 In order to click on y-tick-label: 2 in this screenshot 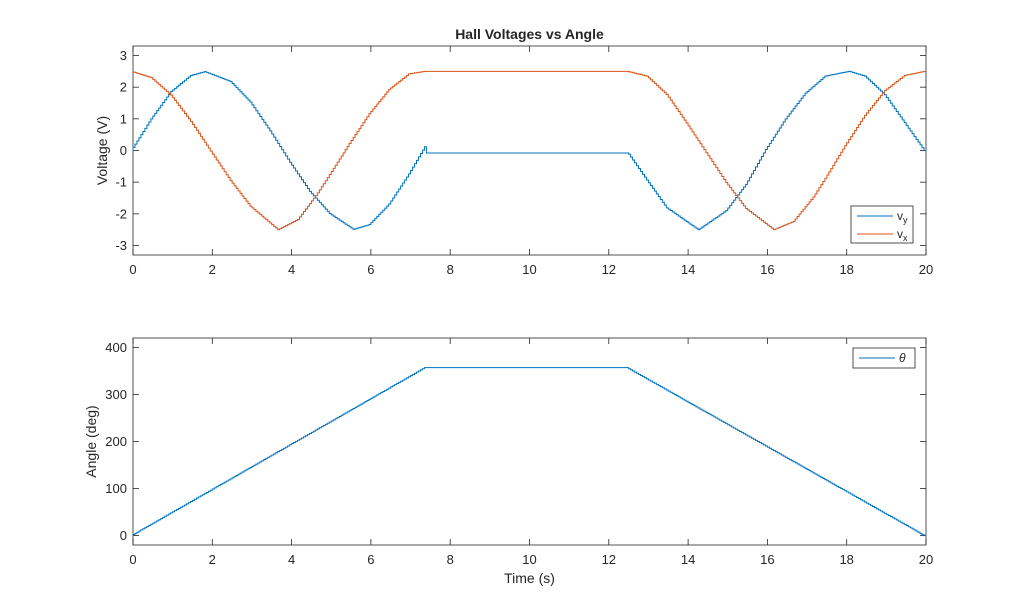, I will do `click(123, 87)`.